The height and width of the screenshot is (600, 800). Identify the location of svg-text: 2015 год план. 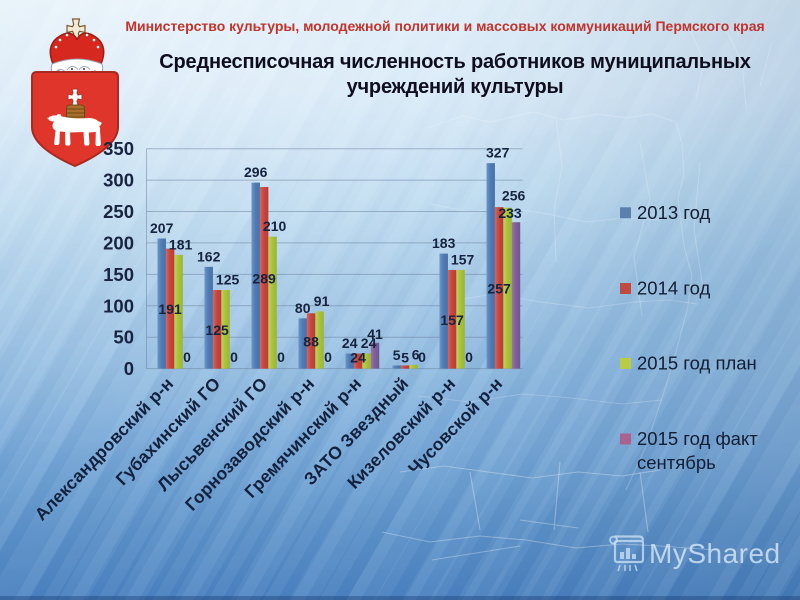
(697, 362).